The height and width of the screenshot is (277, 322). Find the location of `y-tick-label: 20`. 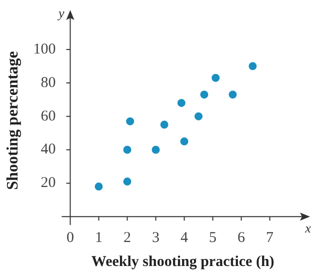

y-tick-label: 20 is located at coordinates (48, 183).